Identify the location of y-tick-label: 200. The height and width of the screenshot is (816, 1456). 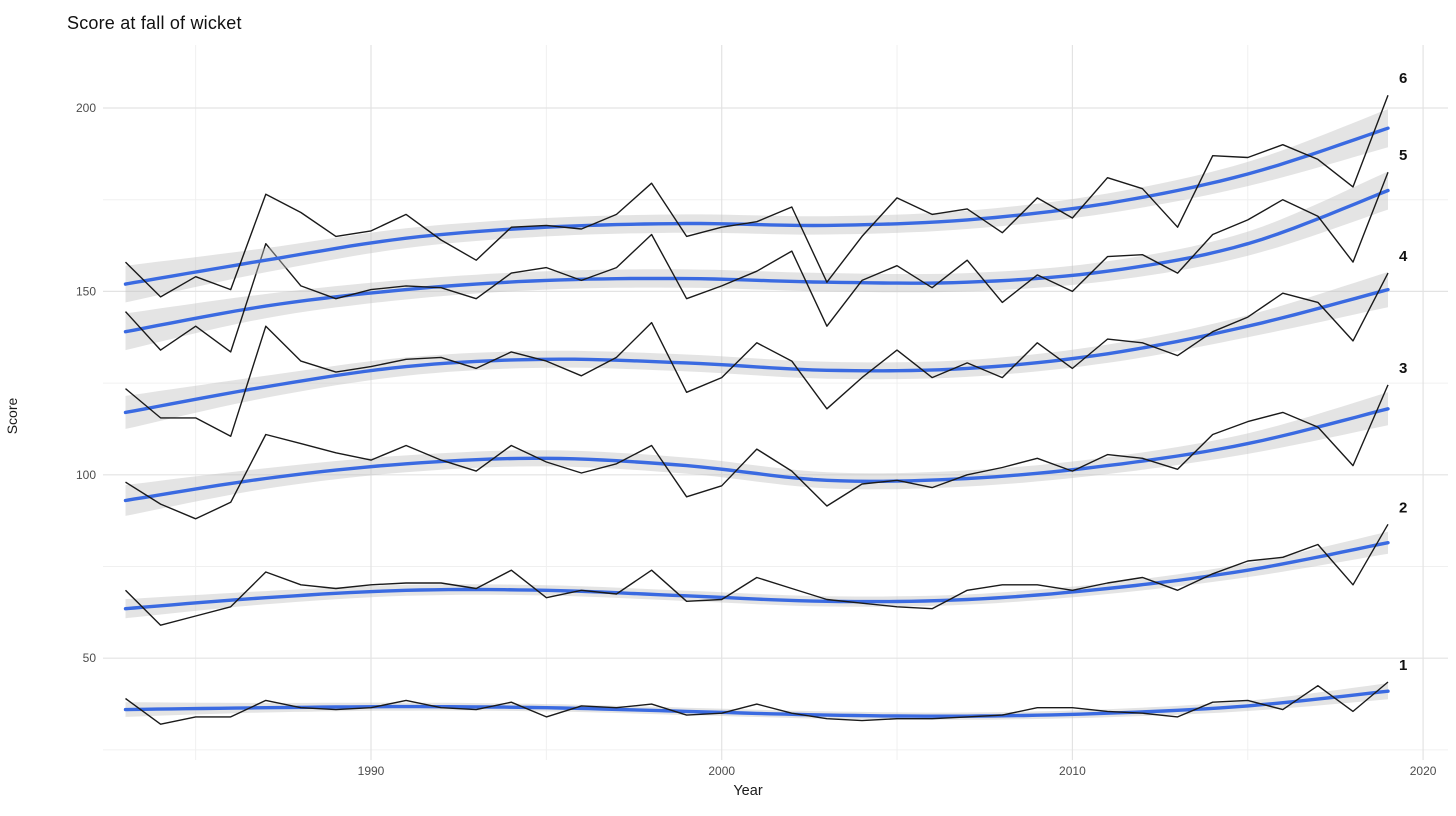
(86, 108).